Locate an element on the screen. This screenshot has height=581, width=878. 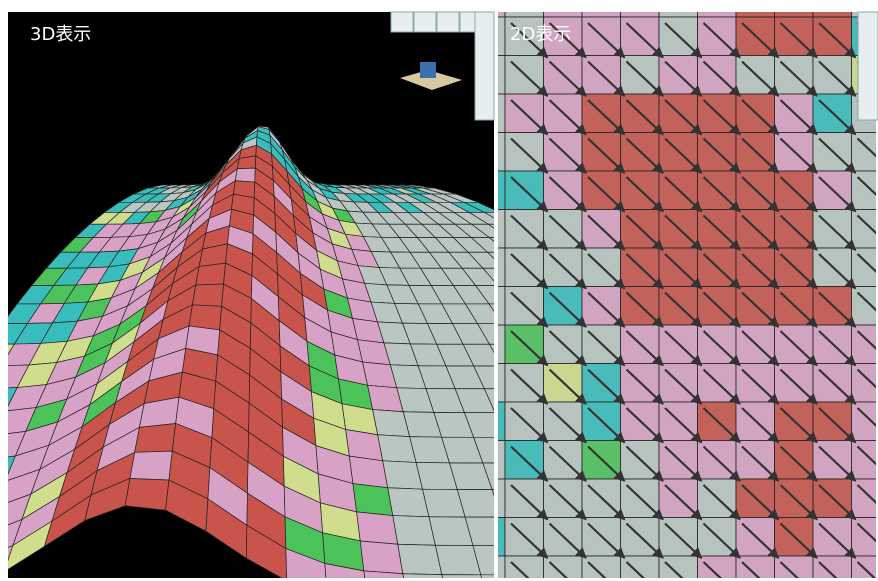
toolbar-3d is located at coordinates (442, 66).